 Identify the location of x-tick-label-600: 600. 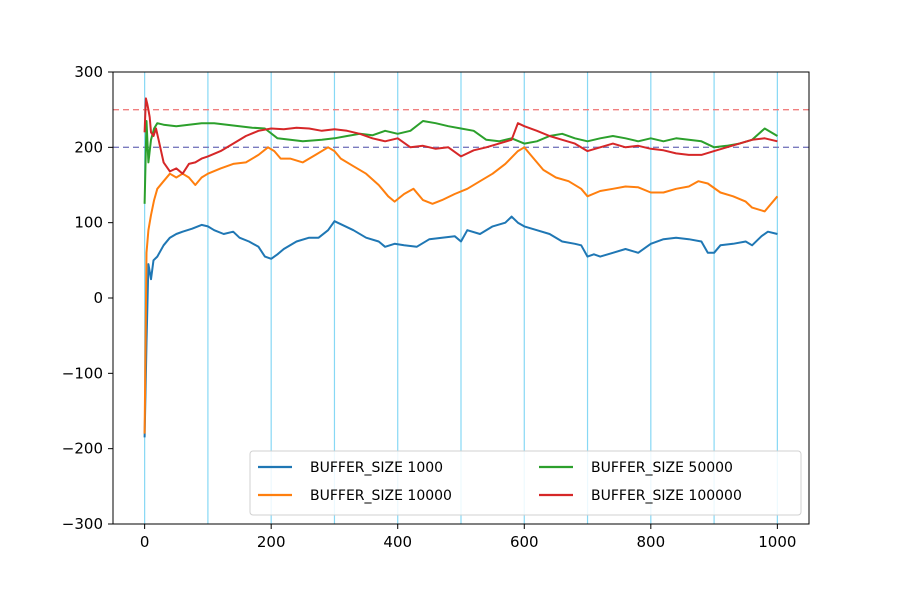
(524, 542).